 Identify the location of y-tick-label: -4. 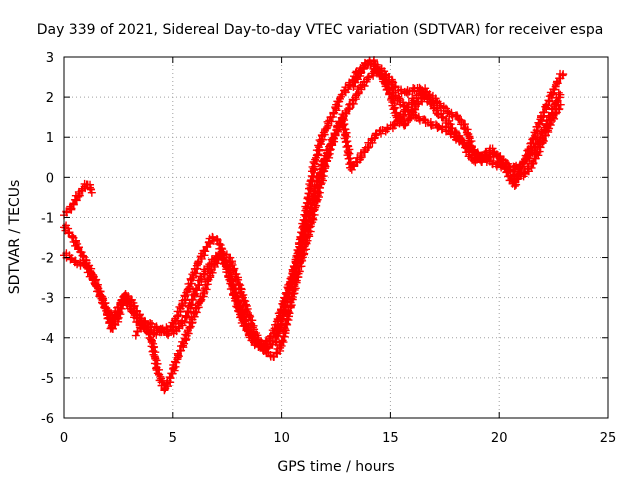
(47, 339).